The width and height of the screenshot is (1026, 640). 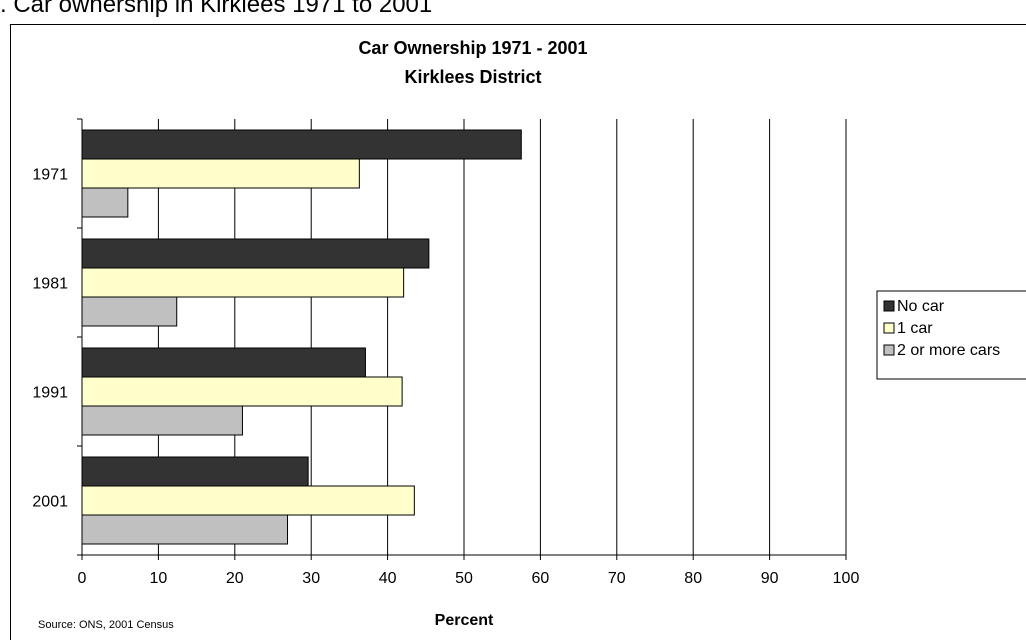 What do you see at coordinates (216, 9) in the screenshot?
I see `page-heading: . Car ownership in Kirklees 1971 to 2001` at bounding box center [216, 9].